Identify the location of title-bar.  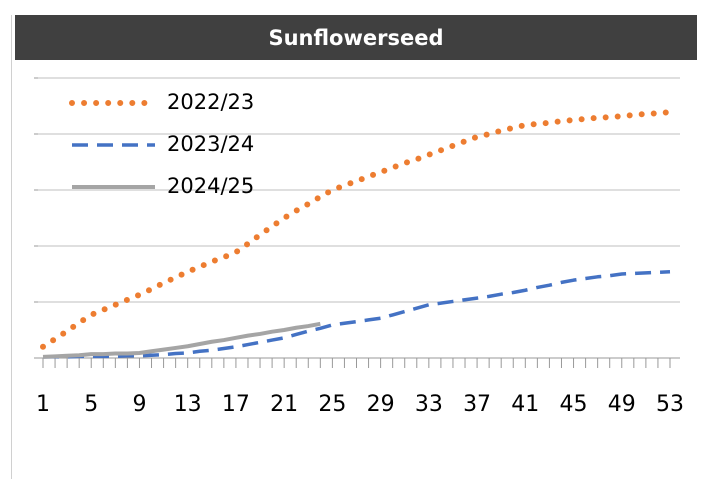
(356, 37).